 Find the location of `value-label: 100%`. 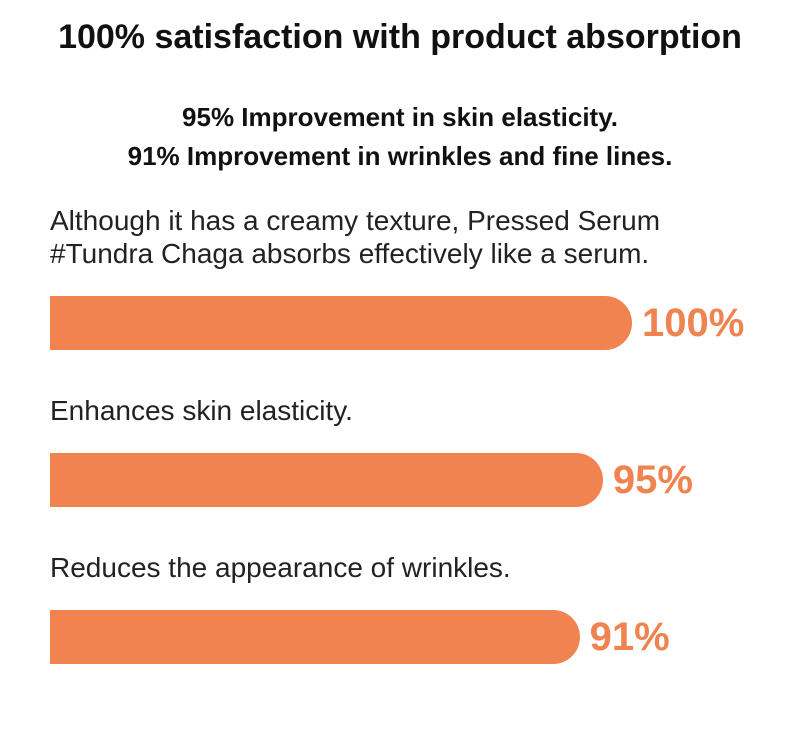

value-label: 100% is located at coordinates (693, 323).